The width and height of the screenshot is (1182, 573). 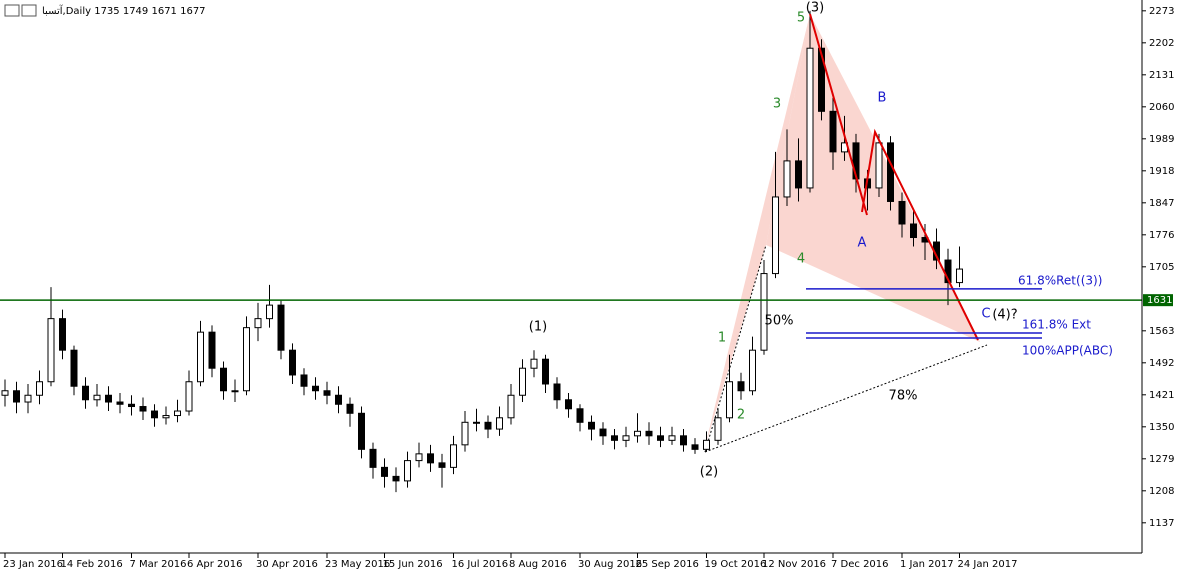 What do you see at coordinates (988, 564) in the screenshot?
I see `x-tick-label: 24 Jan 2017` at bounding box center [988, 564].